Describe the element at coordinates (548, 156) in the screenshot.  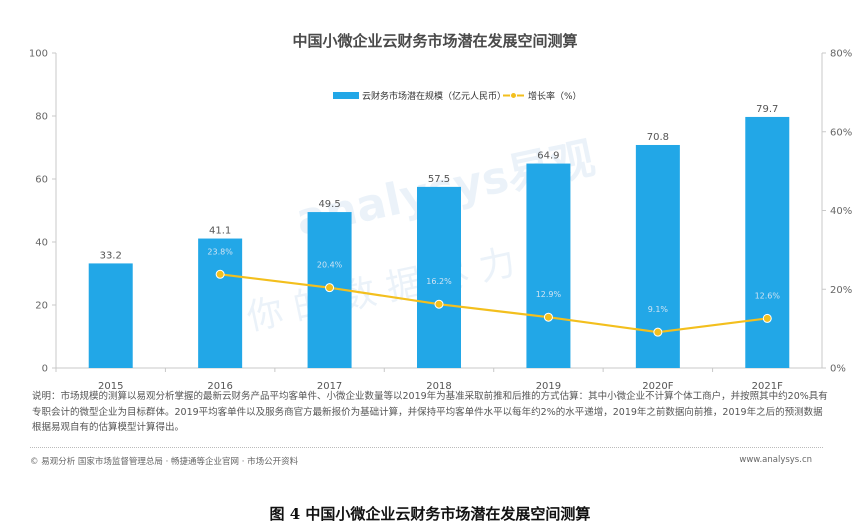
I see `bar-value-label: 64.9` at that location.